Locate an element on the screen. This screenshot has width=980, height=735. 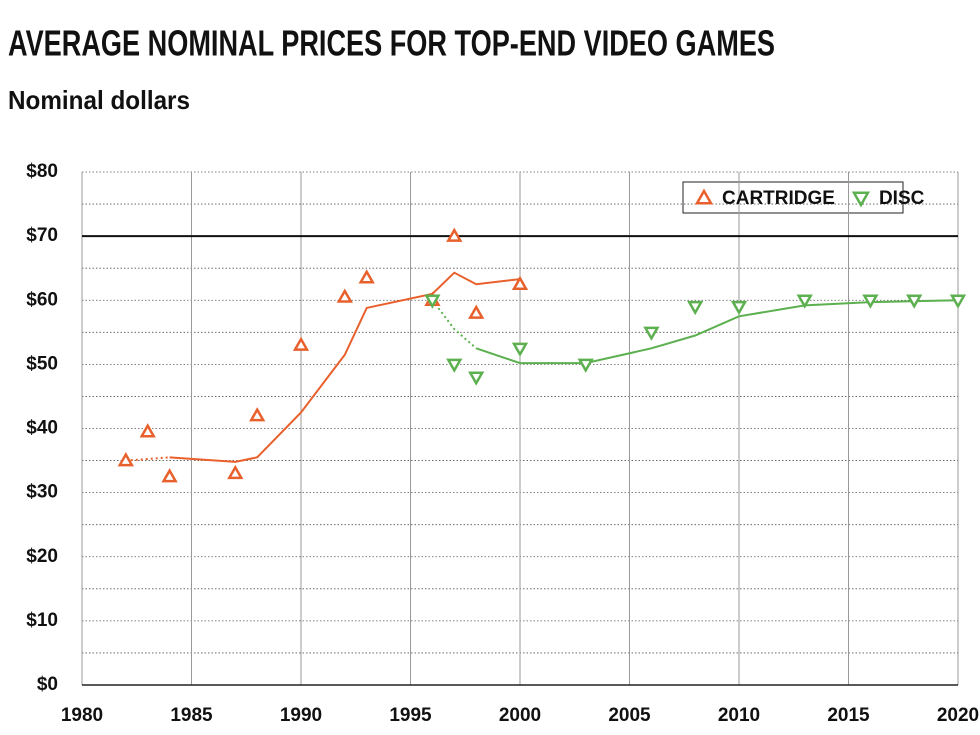
x-tick-label: 1995 is located at coordinates (410, 715).